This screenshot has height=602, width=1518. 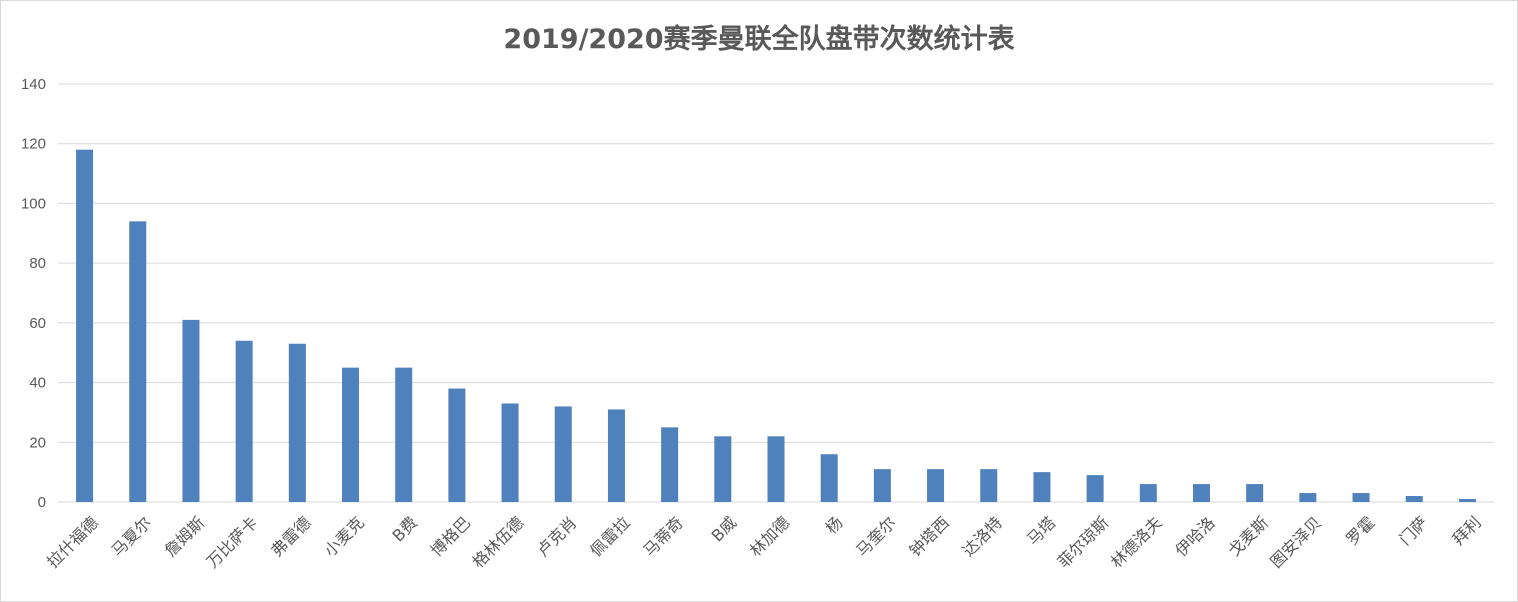 What do you see at coordinates (37, 442) in the screenshot?
I see `y-tick-label: 20` at bounding box center [37, 442].